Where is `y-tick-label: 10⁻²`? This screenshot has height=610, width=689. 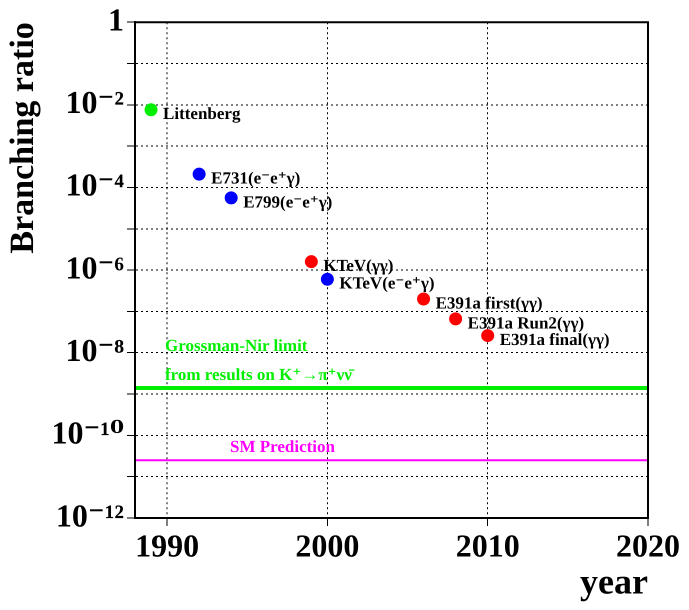
y-tick-label: 10⁻² is located at coordinates (95, 102).